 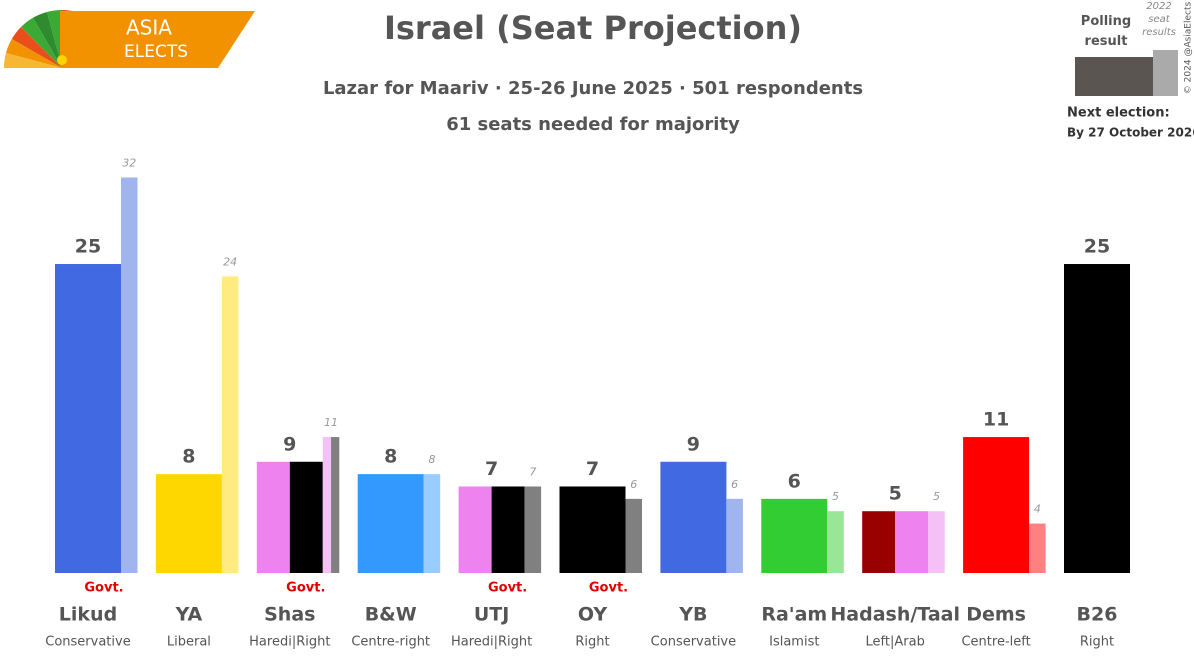 I want to click on logo-center, so click(x=62, y=60).